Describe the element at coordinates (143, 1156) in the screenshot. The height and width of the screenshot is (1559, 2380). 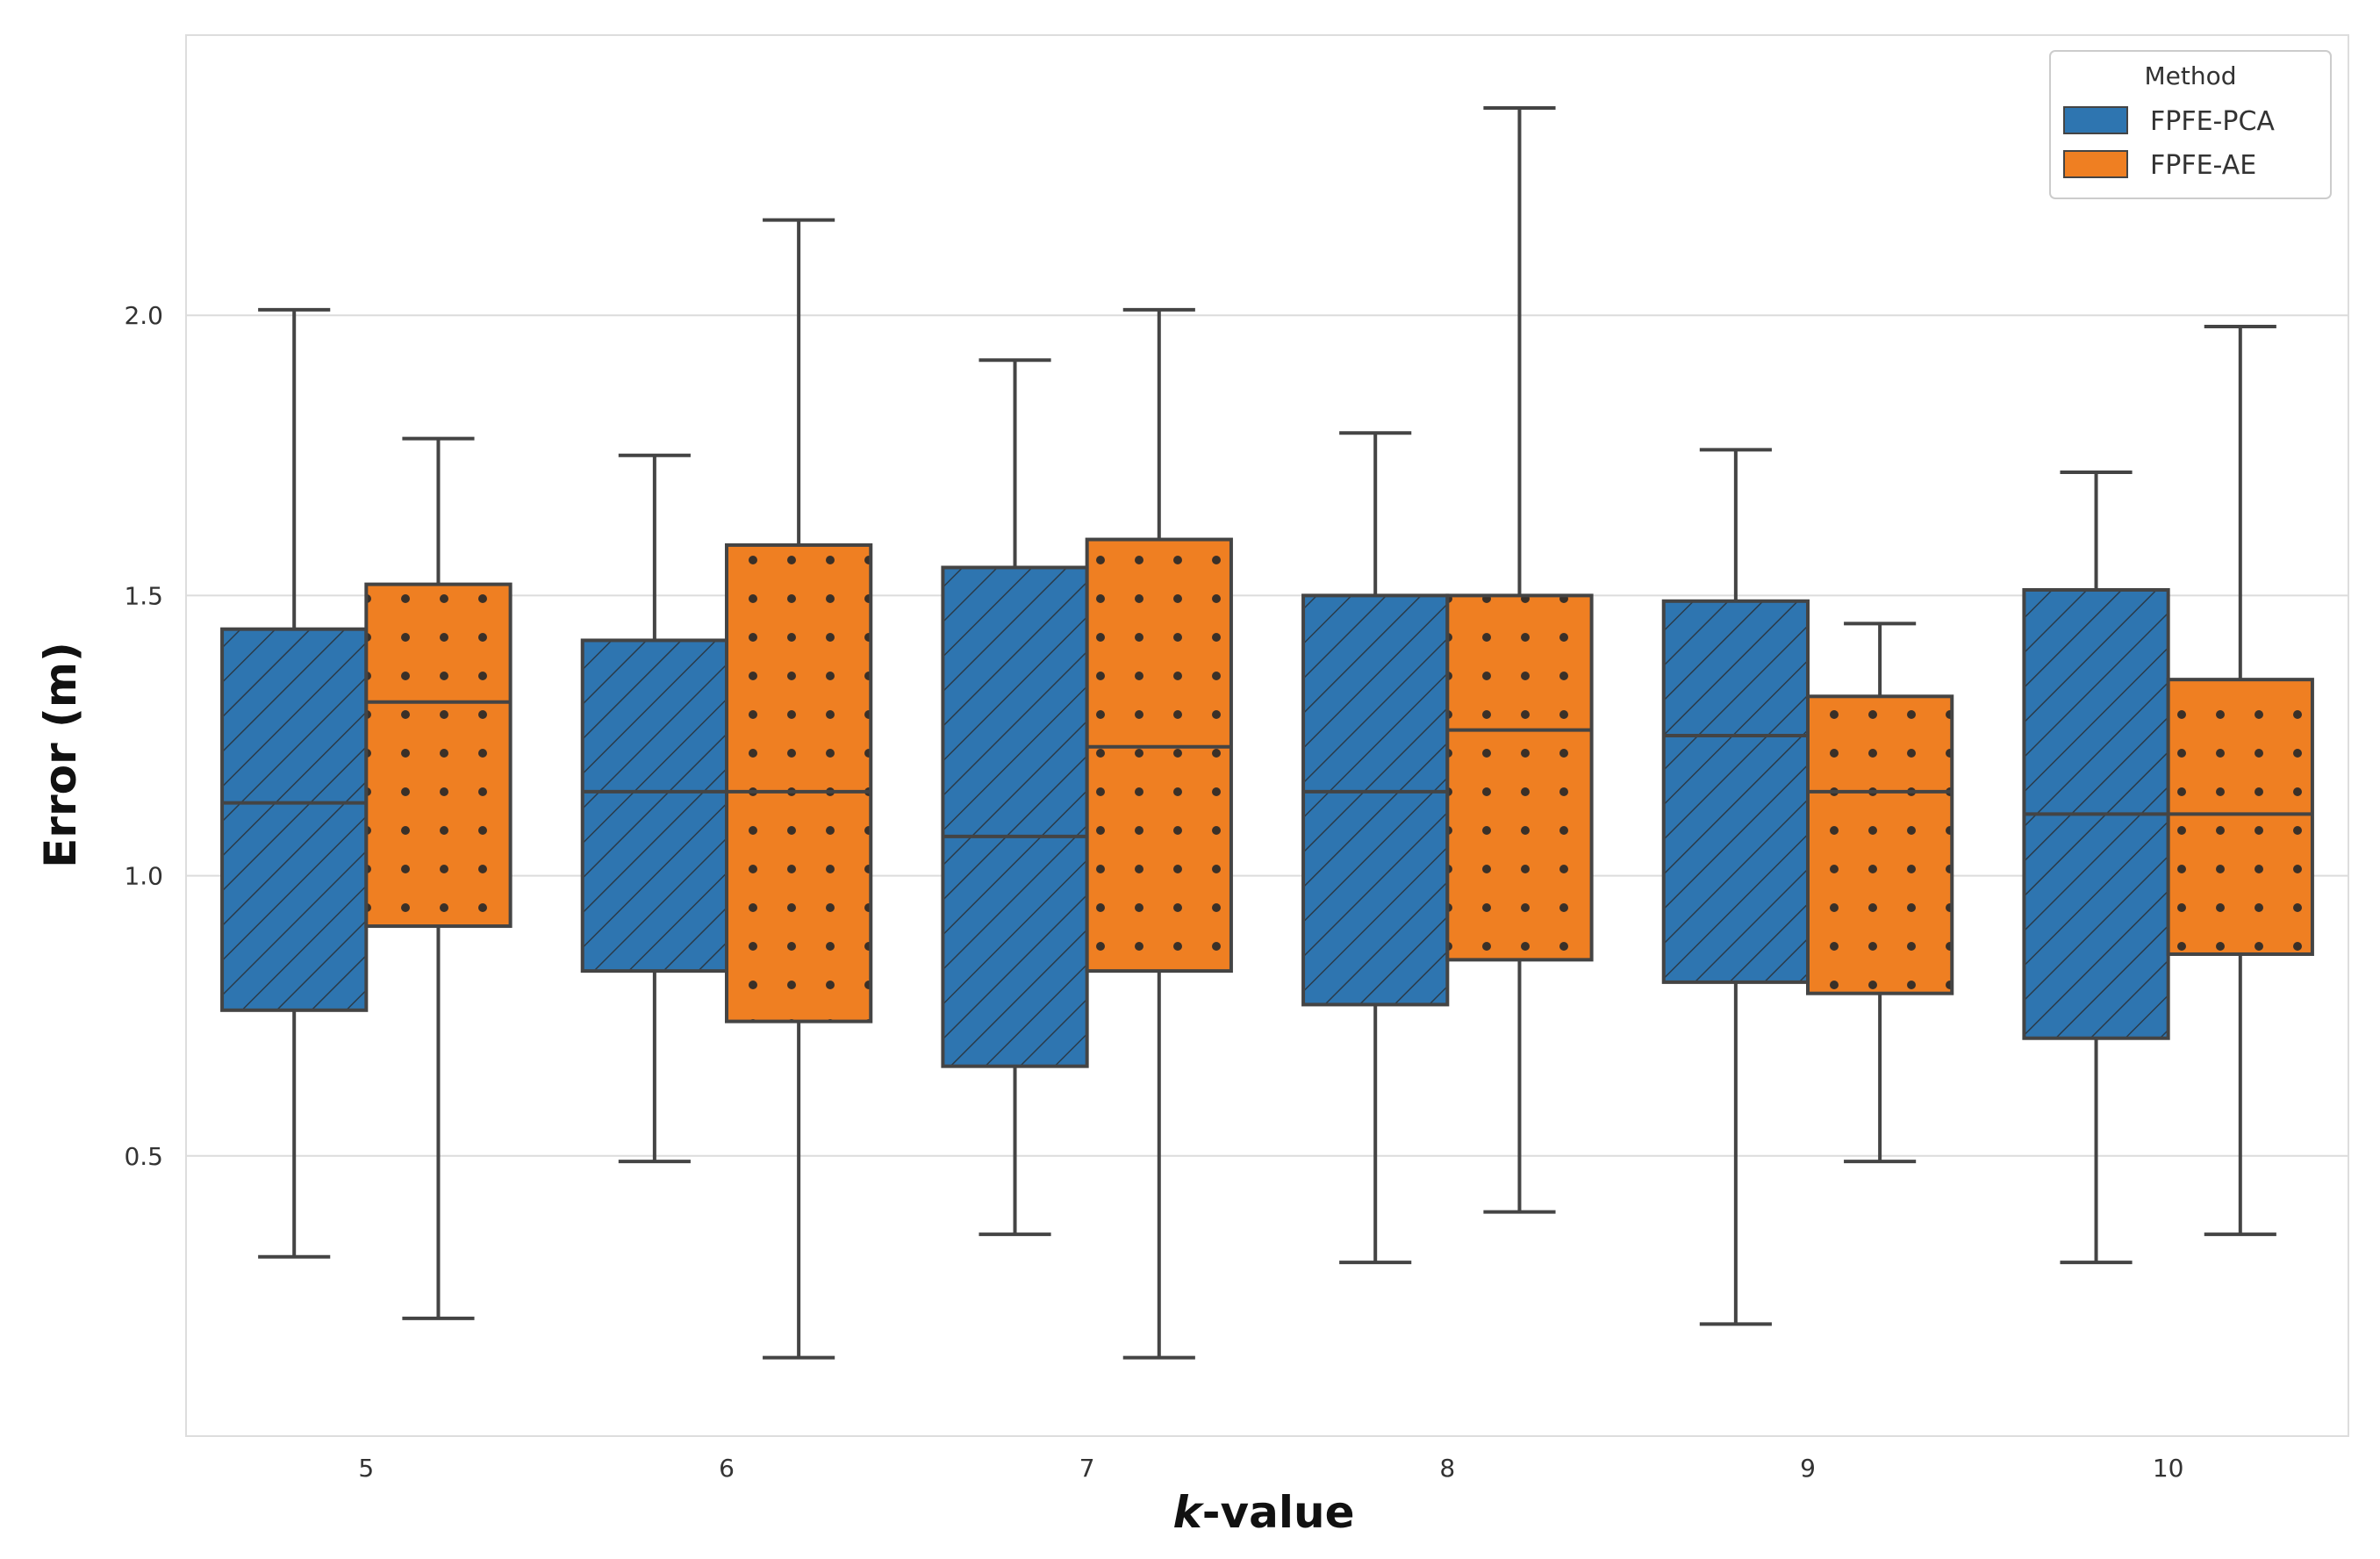
I see `y-tick-label: 0.5` at that location.